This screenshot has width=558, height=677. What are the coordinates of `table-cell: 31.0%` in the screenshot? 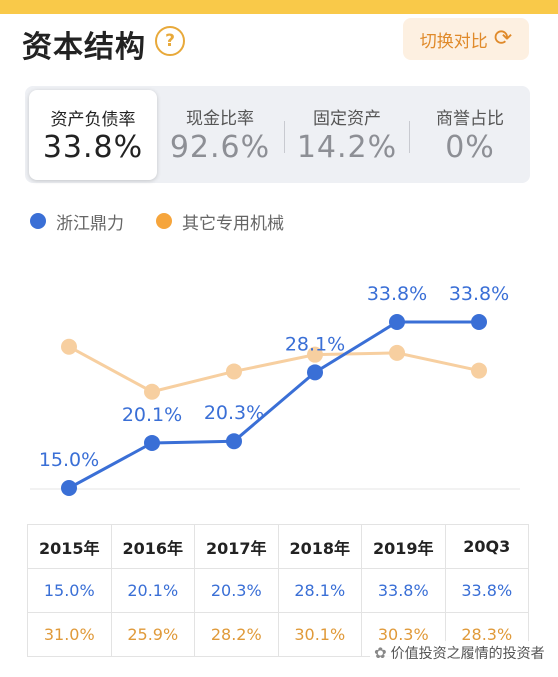 It's located at (69, 634).